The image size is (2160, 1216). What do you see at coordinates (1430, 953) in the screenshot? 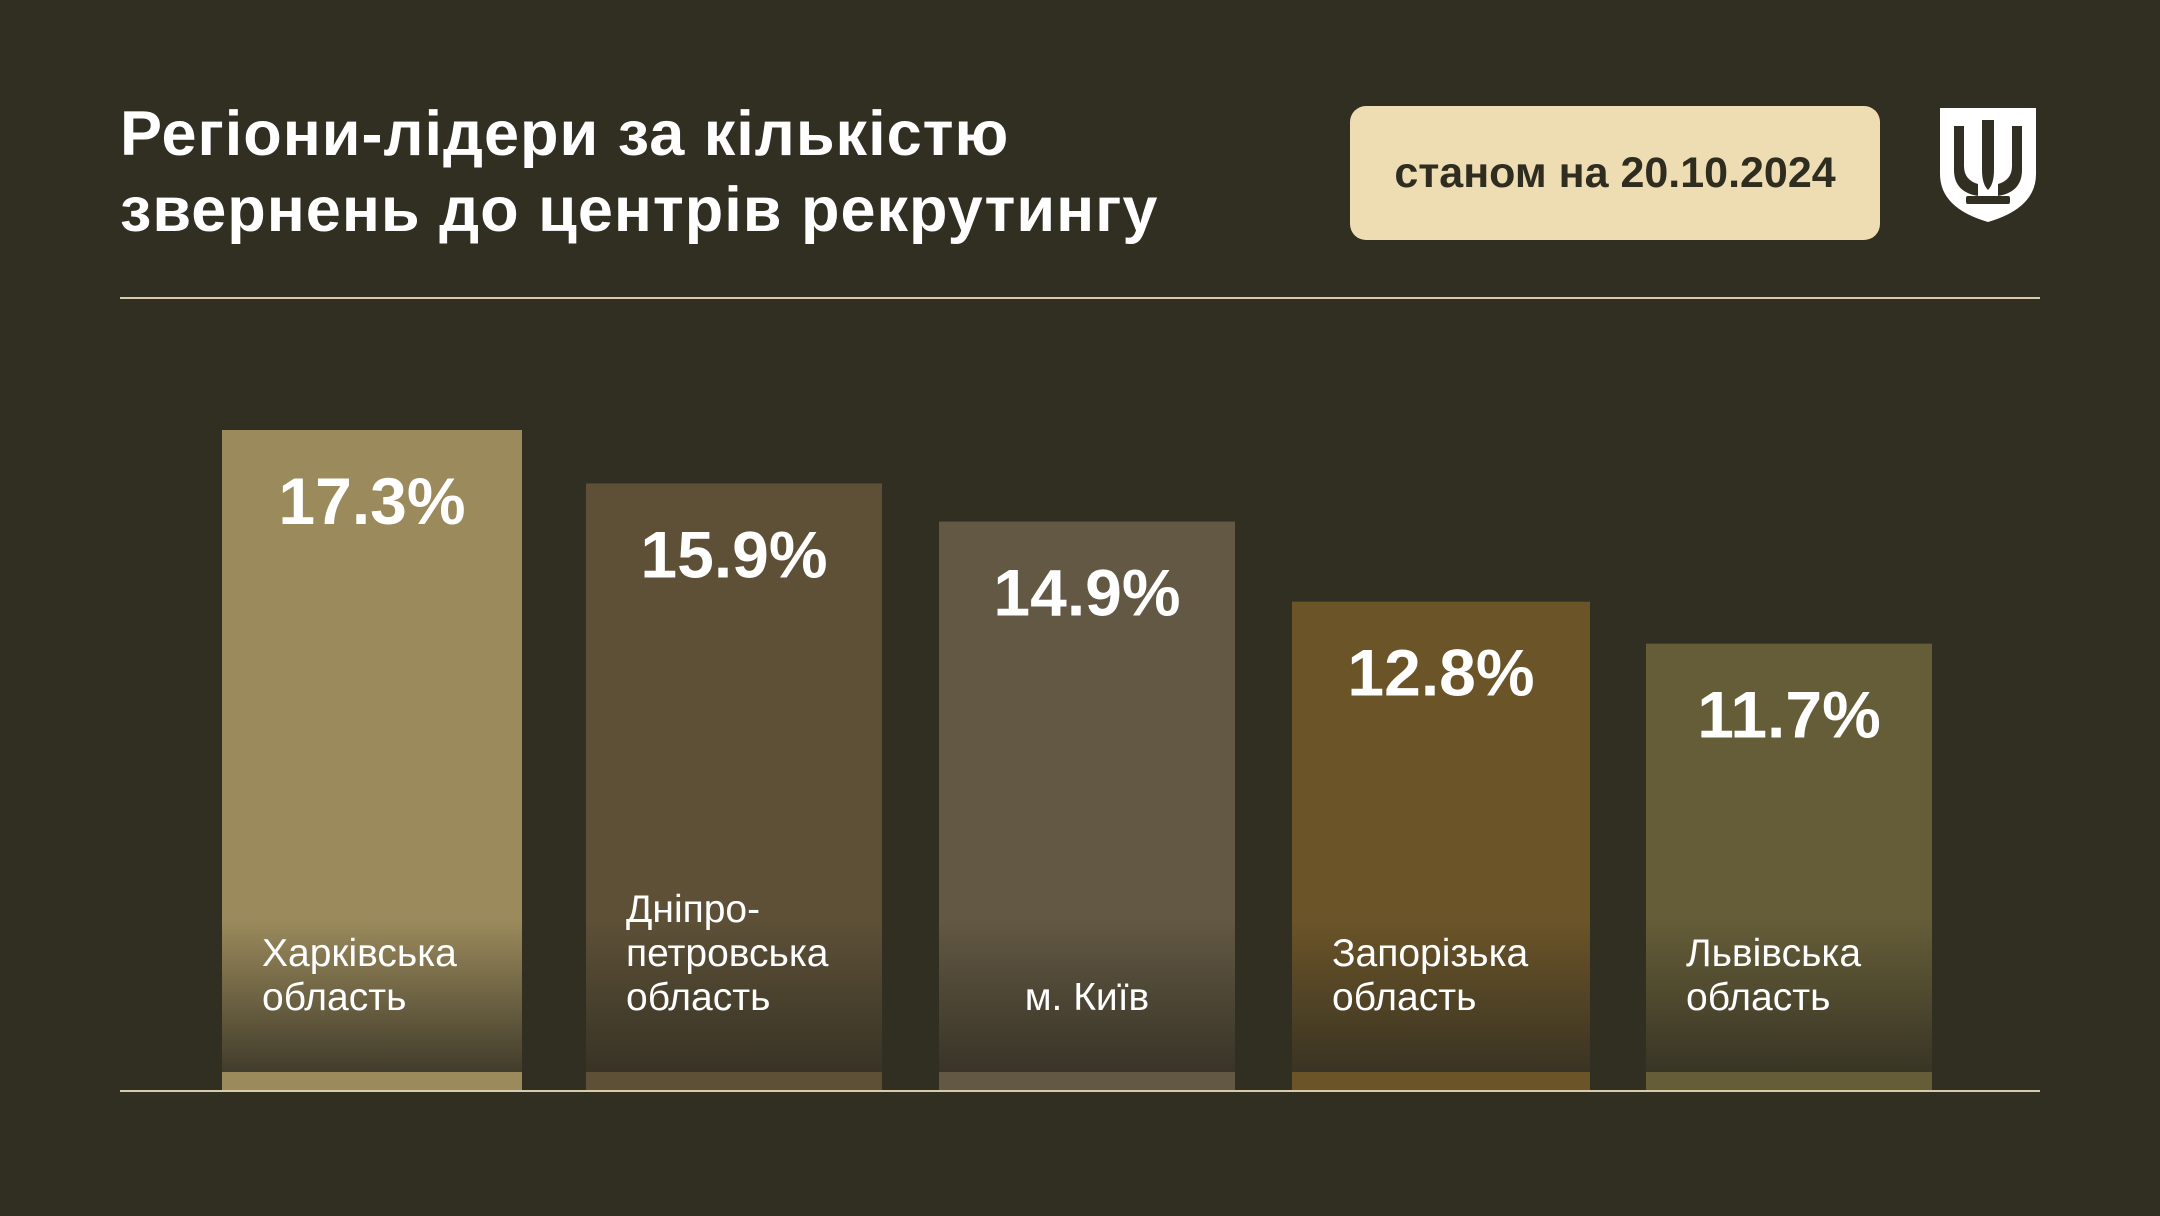
I see `bar-category-label: Запорізька` at bounding box center [1430, 953].